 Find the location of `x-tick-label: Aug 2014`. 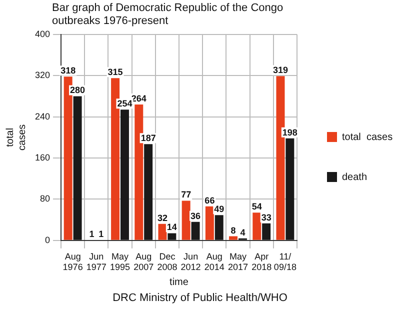

x-tick-label: Aug 2014 is located at coordinates (214, 261).